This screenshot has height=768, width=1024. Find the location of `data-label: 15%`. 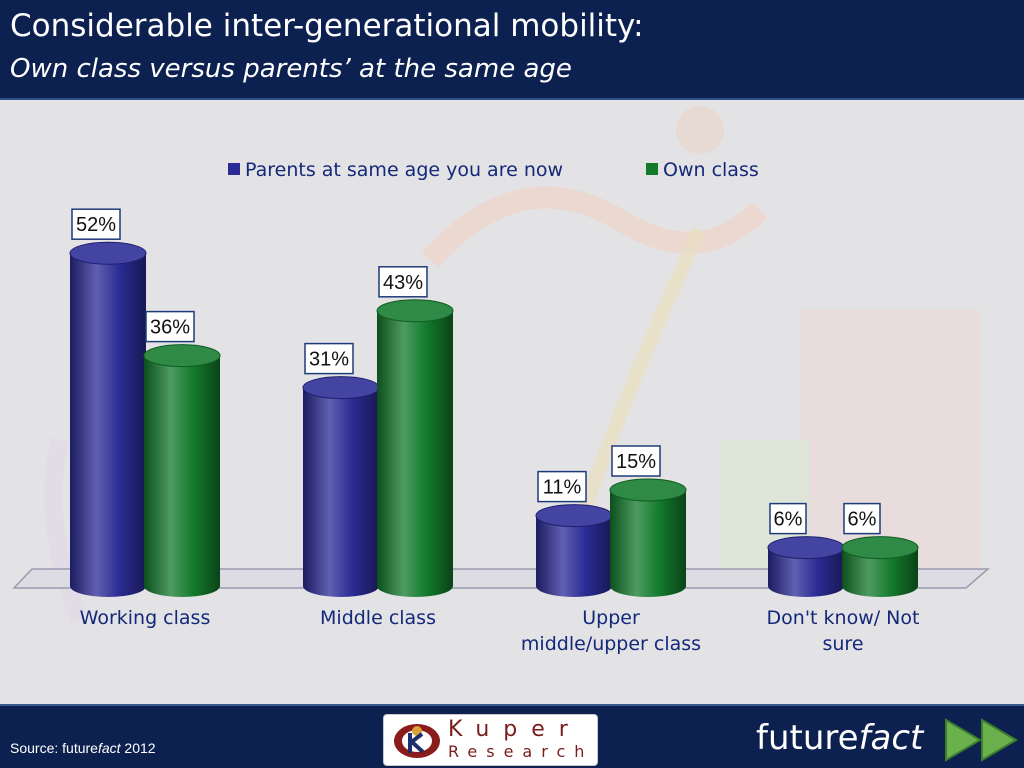

data-label: 15% is located at coordinates (636, 461).